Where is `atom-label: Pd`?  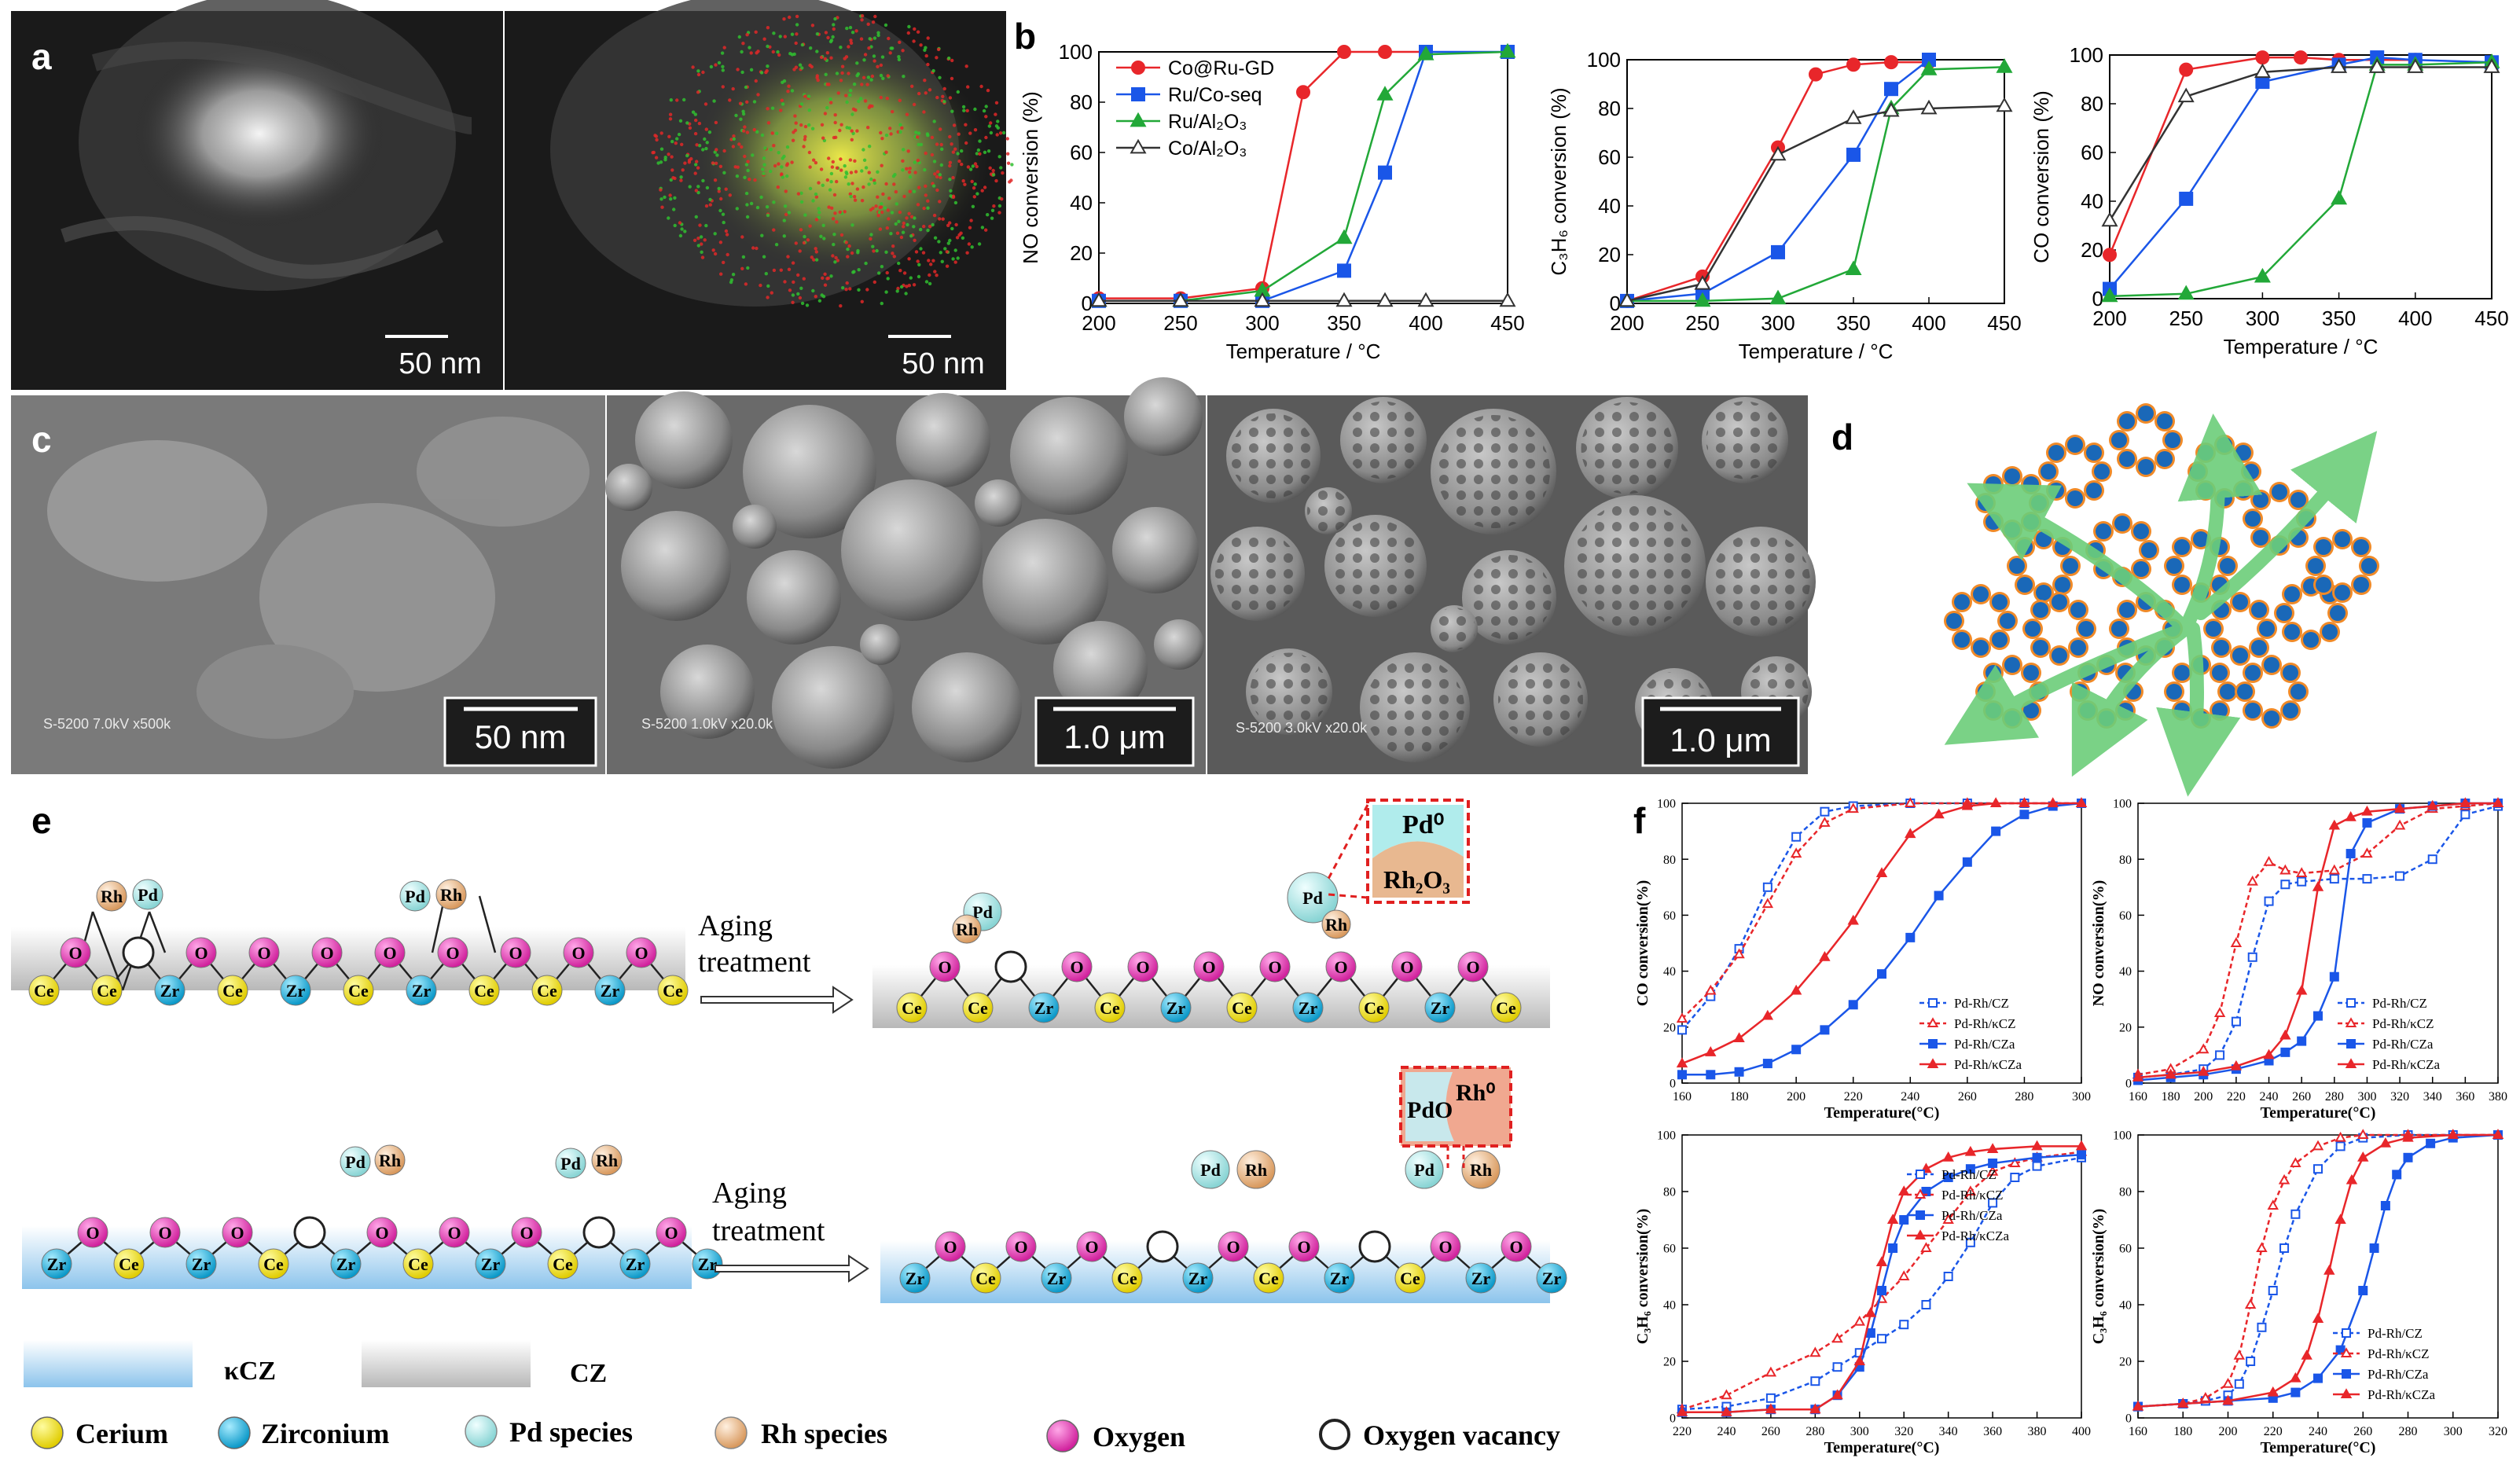
atom-label: Pd is located at coordinates (1210, 1170).